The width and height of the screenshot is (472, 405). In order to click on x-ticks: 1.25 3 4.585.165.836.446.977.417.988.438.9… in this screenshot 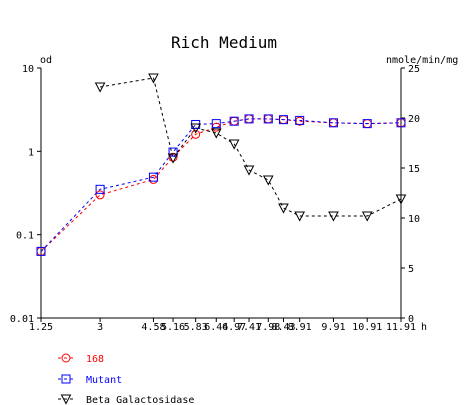, I will do `click(222, 325)`.